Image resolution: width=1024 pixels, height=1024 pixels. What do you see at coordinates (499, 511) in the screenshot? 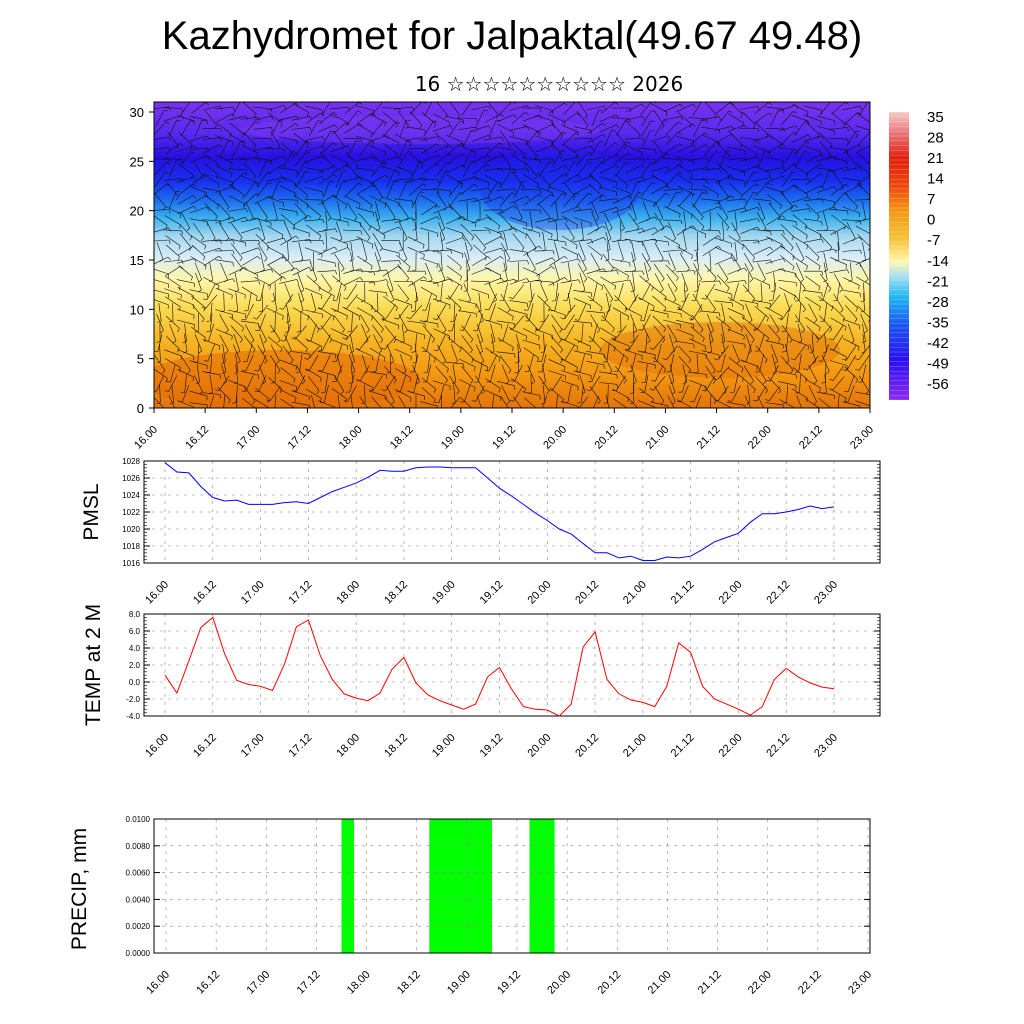
I see `pmsl-line` at bounding box center [499, 511].